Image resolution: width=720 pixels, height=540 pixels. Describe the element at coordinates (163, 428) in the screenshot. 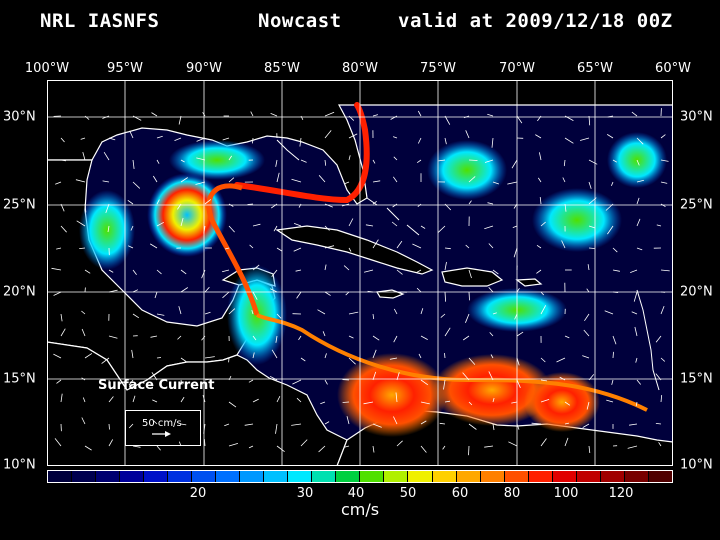

I see `reference-vector-box` at that location.